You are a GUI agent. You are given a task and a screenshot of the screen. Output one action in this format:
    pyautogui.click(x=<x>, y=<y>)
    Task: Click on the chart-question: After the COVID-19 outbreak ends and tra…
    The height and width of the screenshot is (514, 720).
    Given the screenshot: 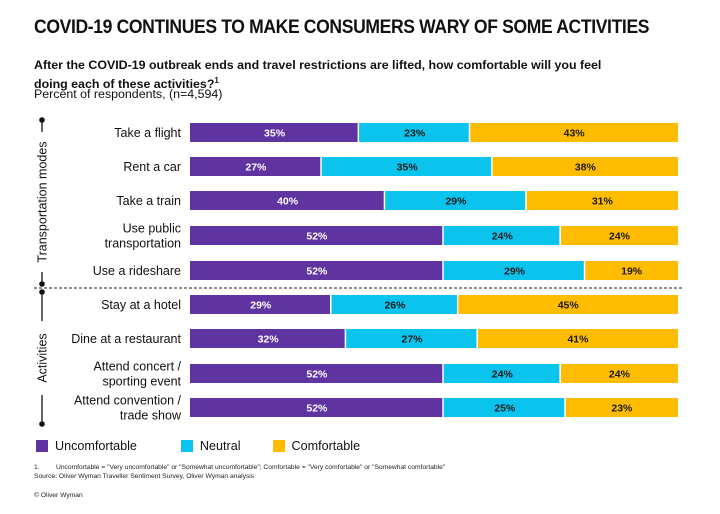 What is the action you would take?
    pyautogui.click(x=334, y=75)
    